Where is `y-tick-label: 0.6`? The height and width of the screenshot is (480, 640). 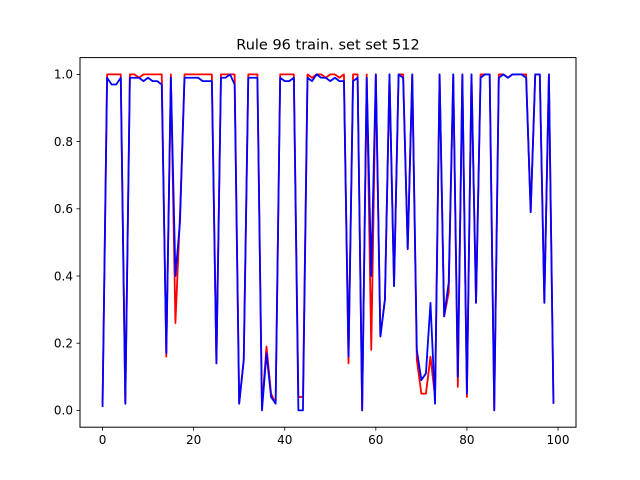 y-tick-label: 0.6 is located at coordinates (63, 209).